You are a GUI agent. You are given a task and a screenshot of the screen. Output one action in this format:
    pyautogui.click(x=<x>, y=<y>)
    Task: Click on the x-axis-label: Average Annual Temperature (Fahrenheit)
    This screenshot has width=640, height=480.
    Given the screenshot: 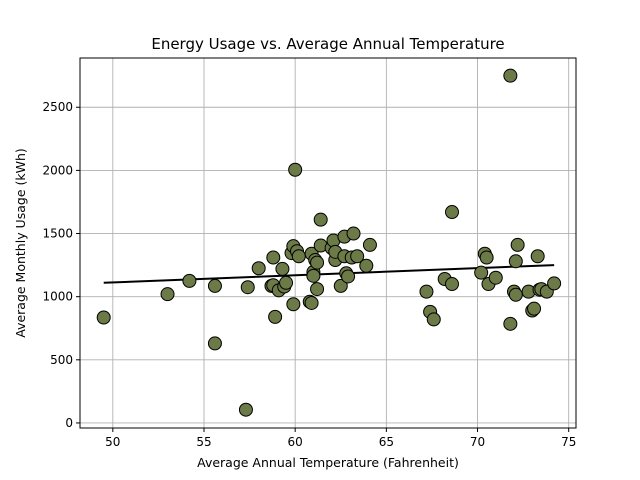 What is the action you would take?
    pyautogui.click(x=328, y=462)
    